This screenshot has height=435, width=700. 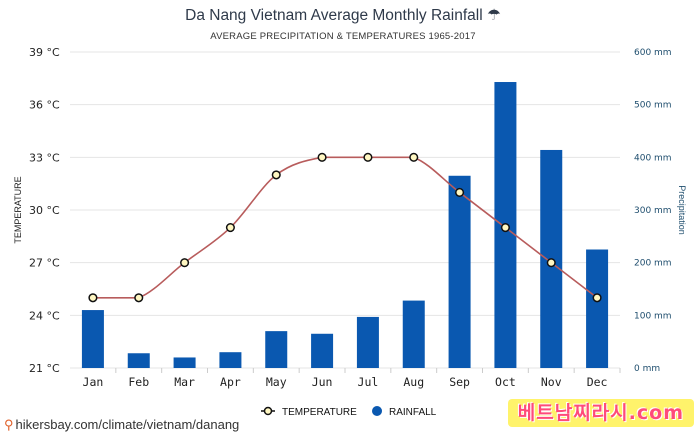 I want to click on legend: TEMPERATURE RAINFALL, so click(x=349, y=412).